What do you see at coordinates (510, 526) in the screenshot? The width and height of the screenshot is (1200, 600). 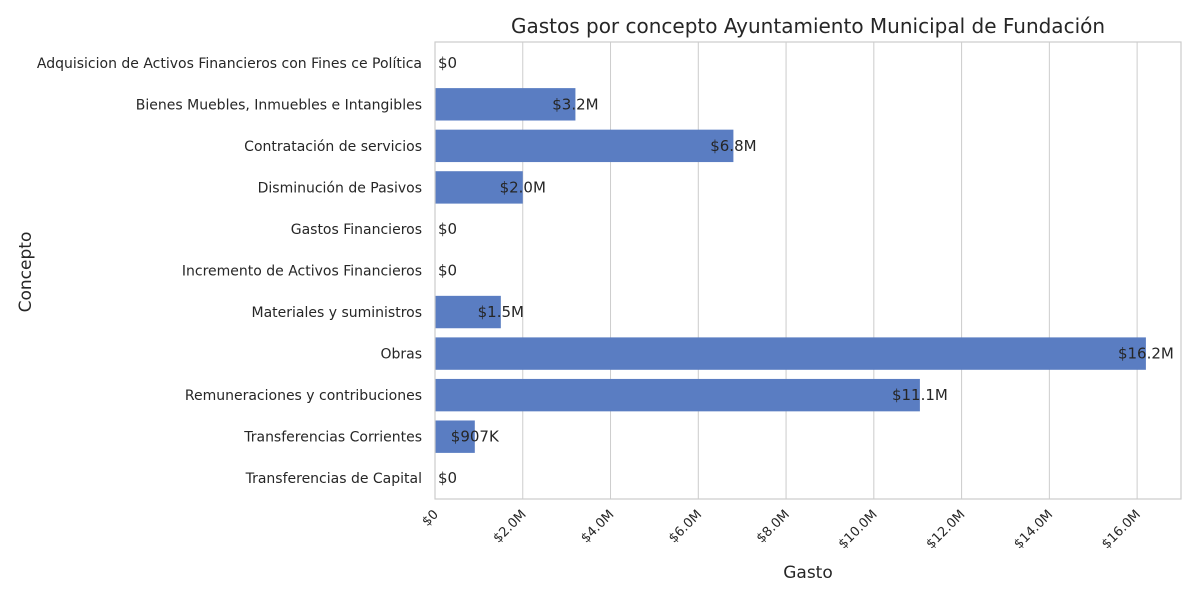 I see `x-tick-label: $2.0M` at bounding box center [510, 526].